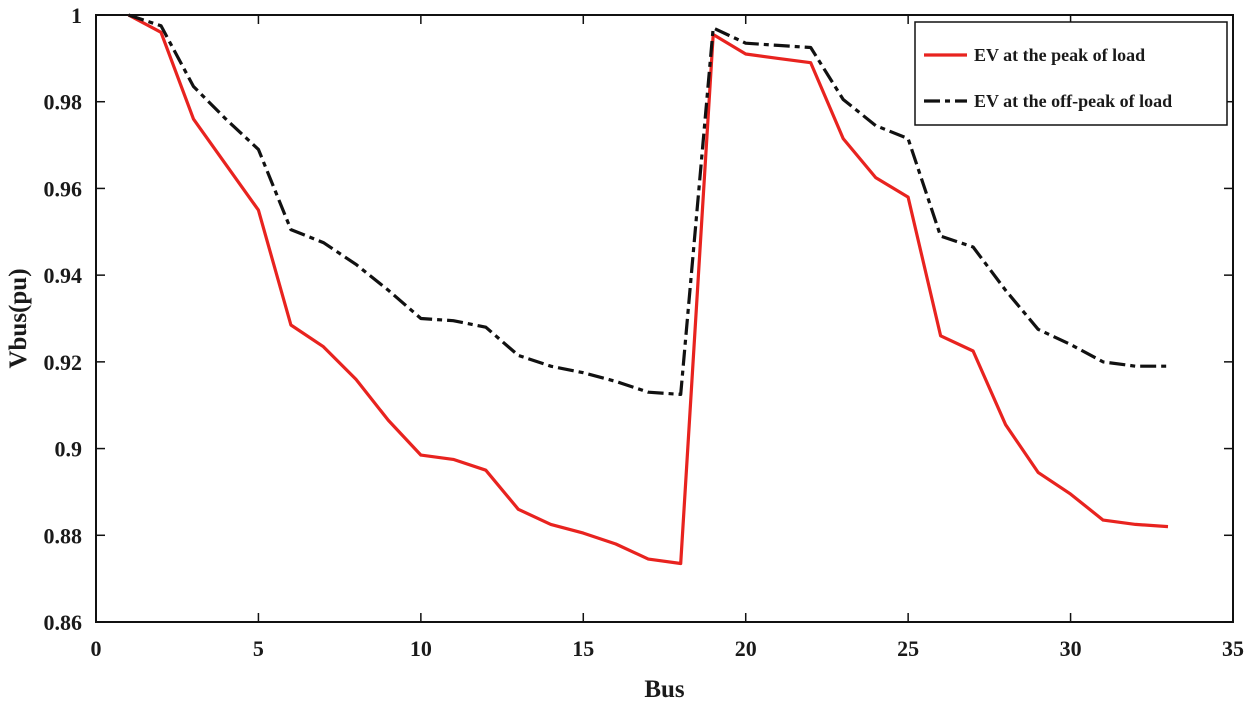  Describe the element at coordinates (1059, 55) in the screenshot. I see `legend-label-1: EV at the peak of load` at that location.